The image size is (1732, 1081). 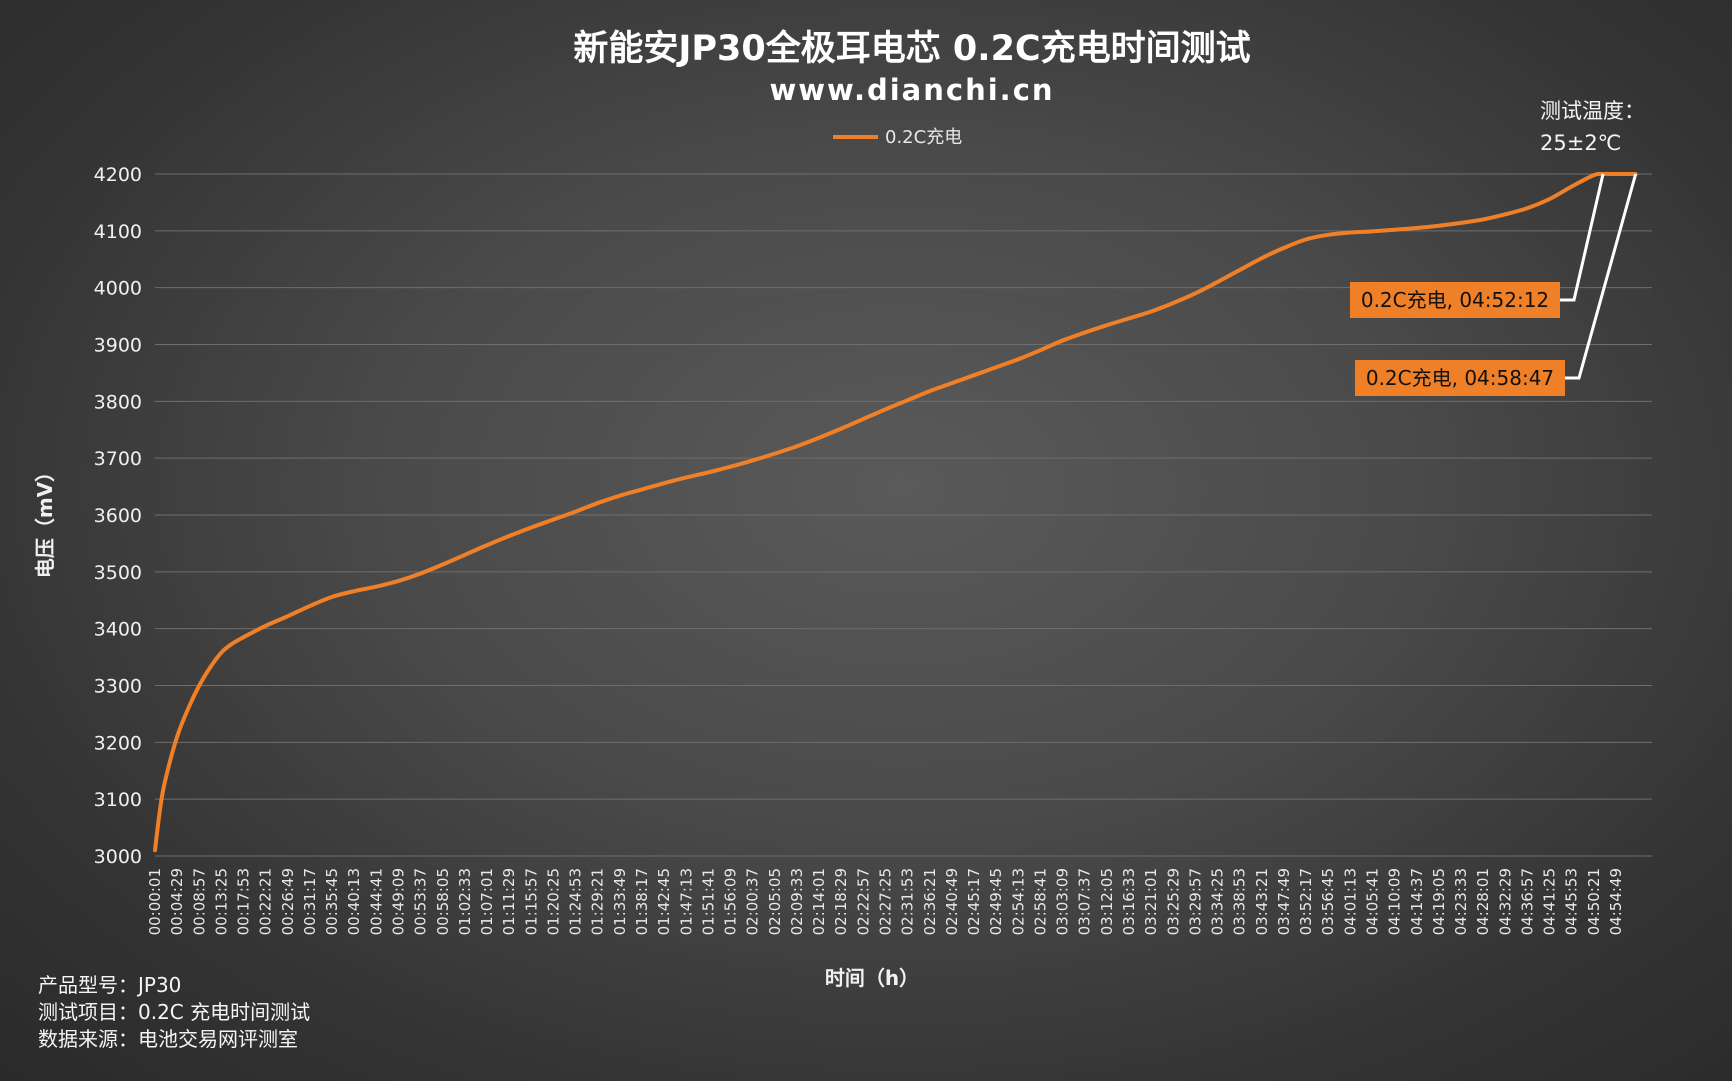 I want to click on y-tick-label: 3400, so click(x=118, y=630).